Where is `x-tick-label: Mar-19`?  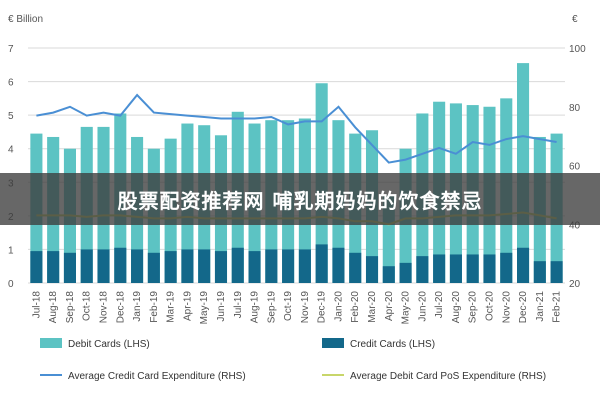 x-tick-label: Mar-19 is located at coordinates (171, 307).